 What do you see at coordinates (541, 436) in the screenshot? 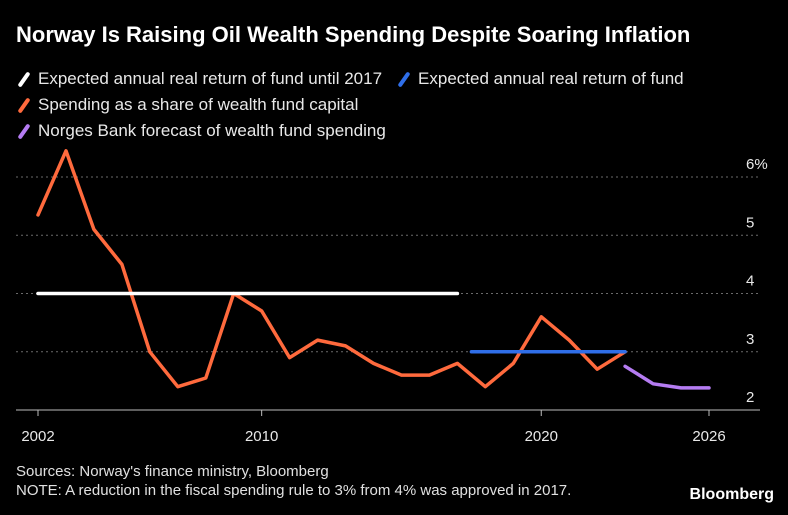
I see `x-tick-label: 2020` at bounding box center [541, 436].